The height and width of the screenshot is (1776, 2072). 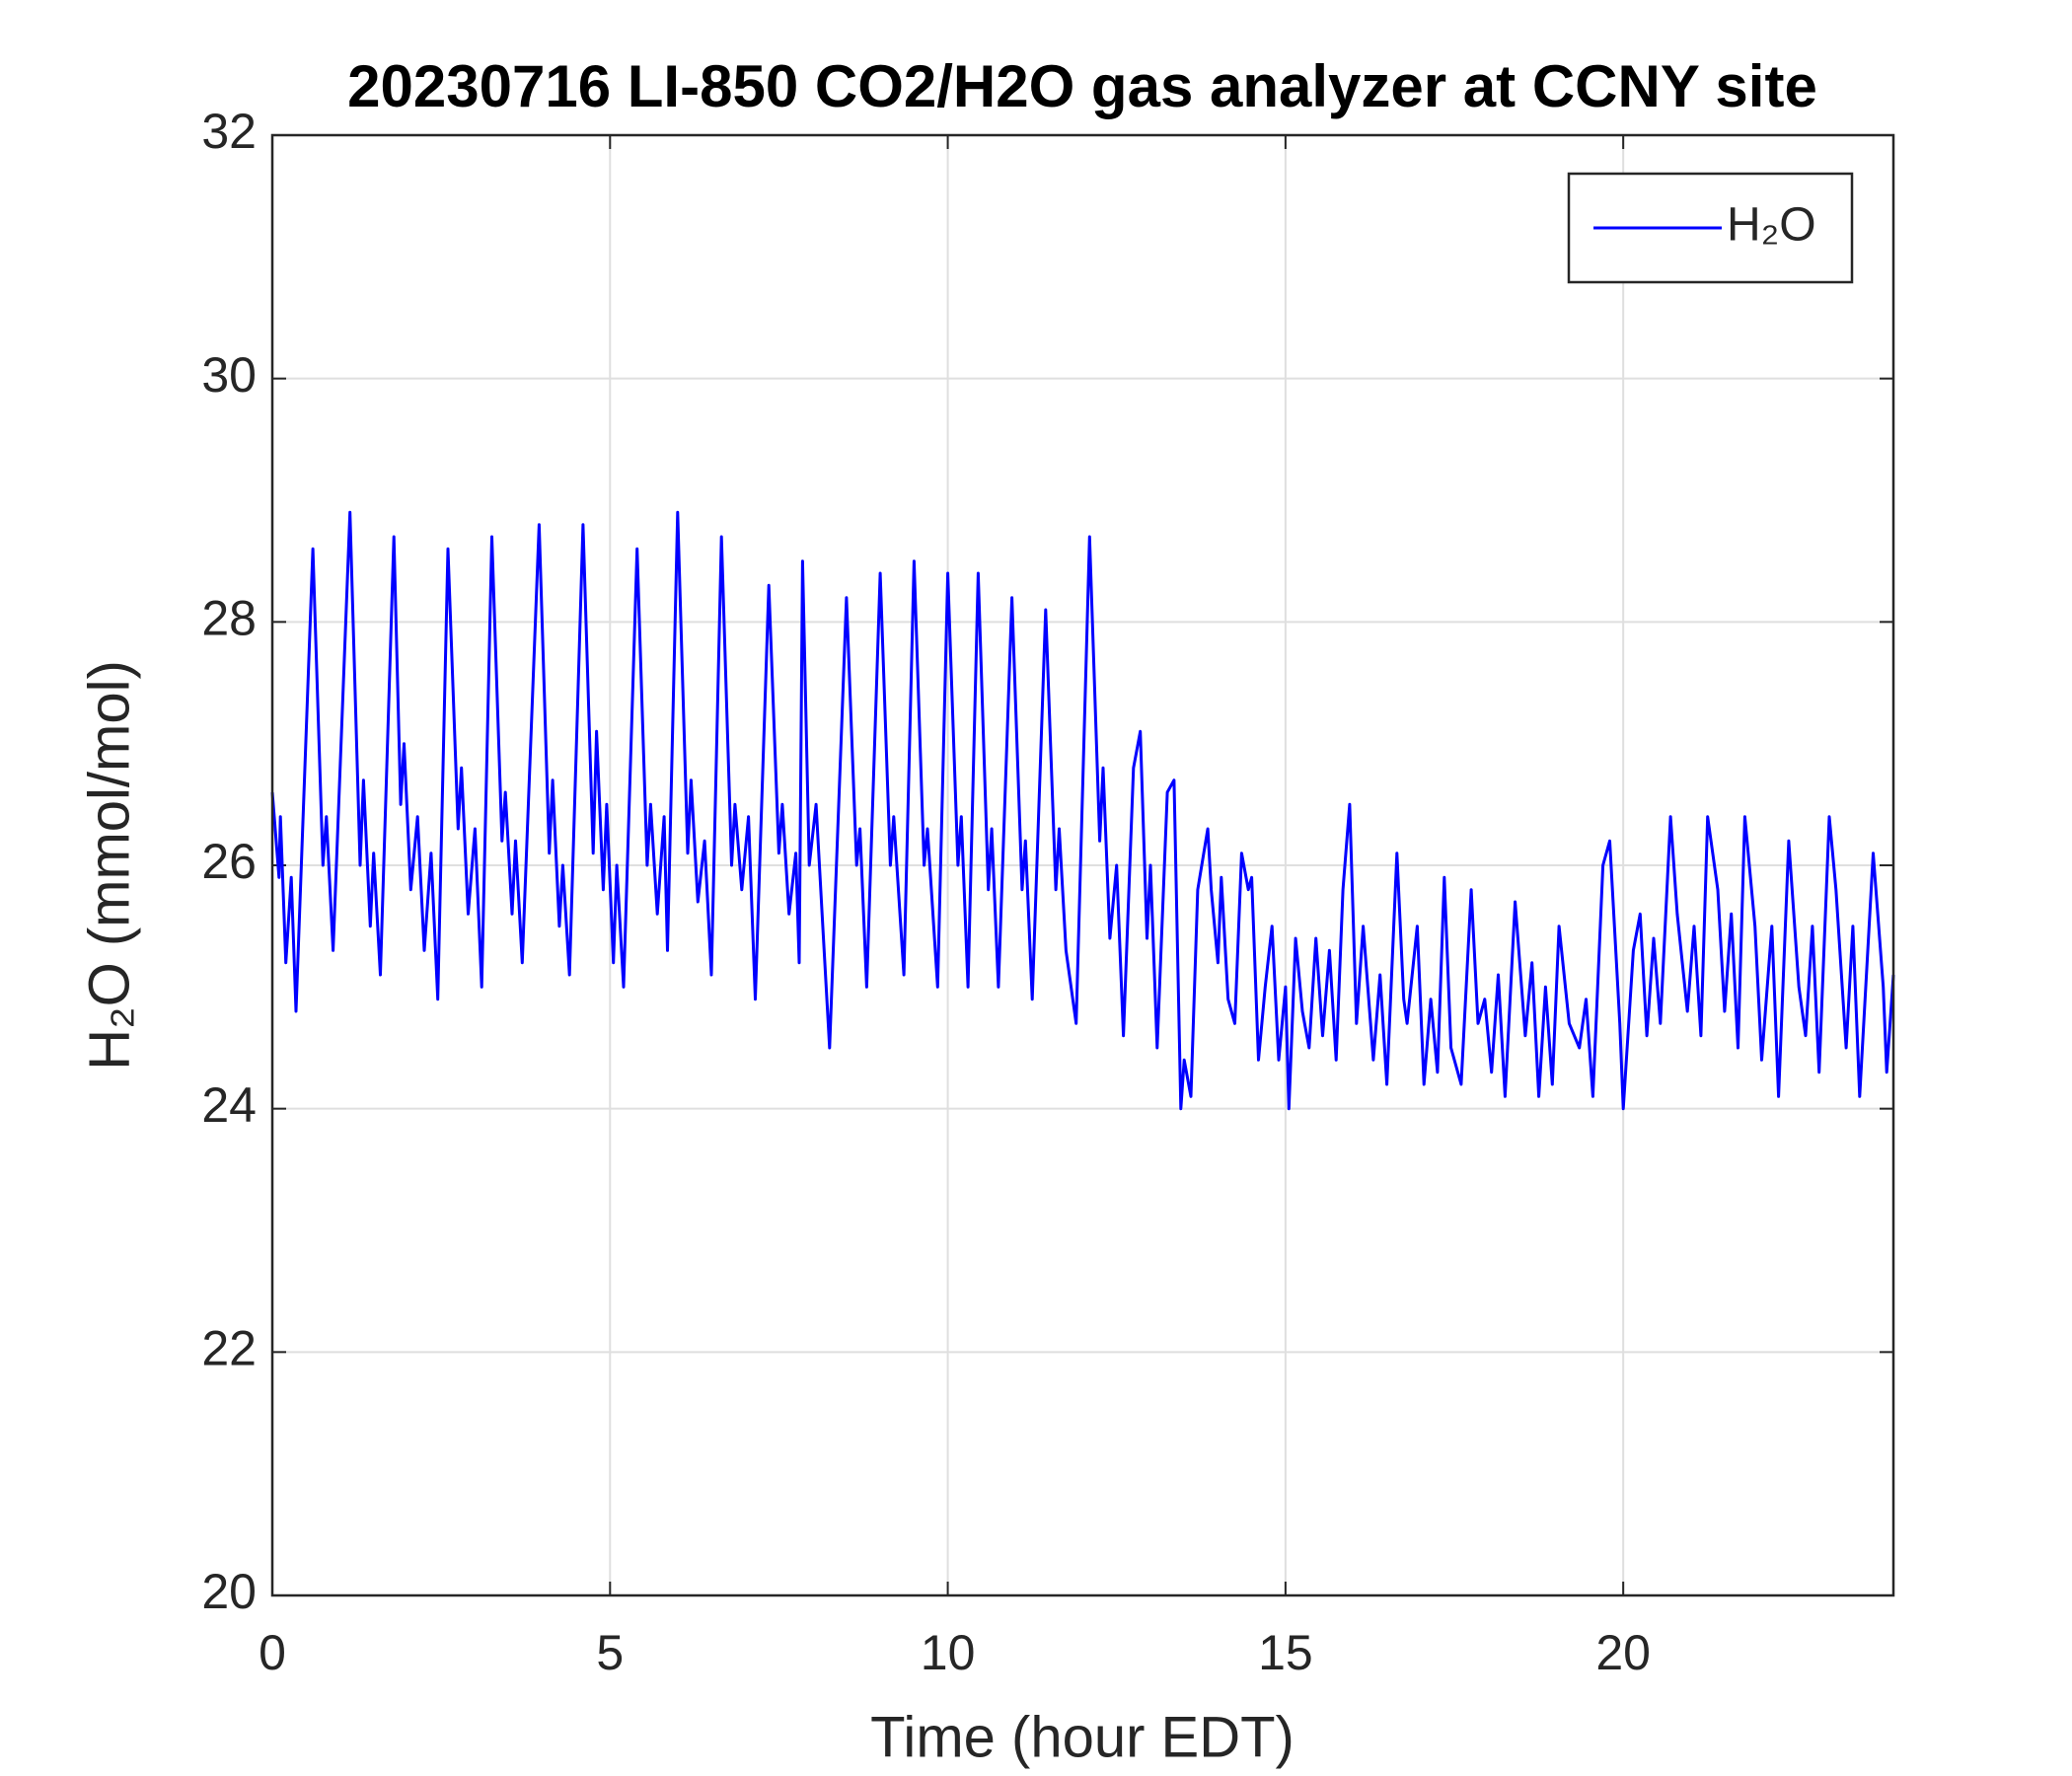 What do you see at coordinates (949, 1653) in the screenshot?
I see `x-tick-label: 10` at bounding box center [949, 1653].